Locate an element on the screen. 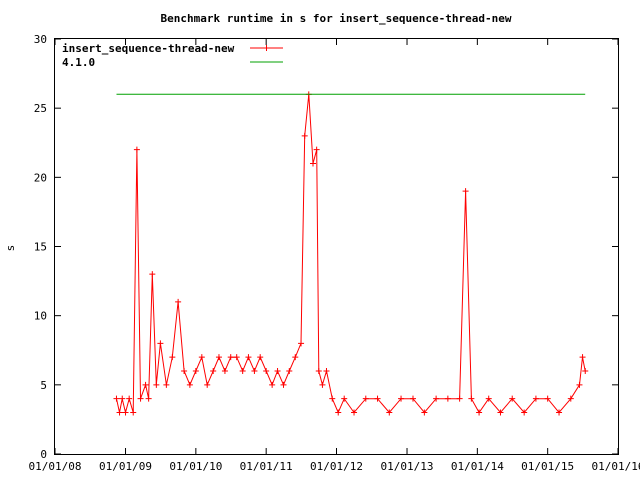 Image resolution: width=640 pixels, height=480 pixels. y-tick-label: 20 is located at coordinates (40, 177).